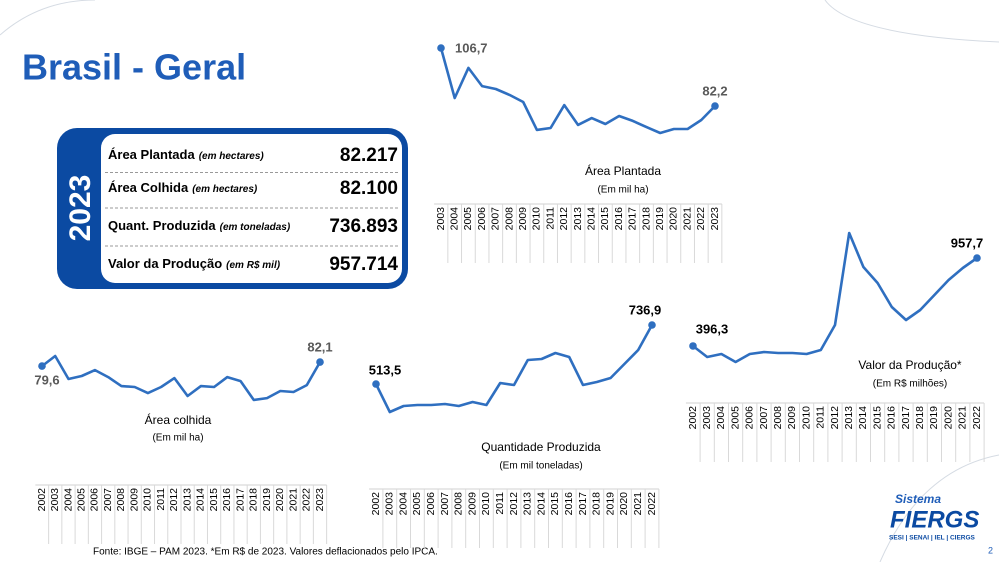 The height and width of the screenshot is (562, 999). Describe the element at coordinates (151, 154) in the screenshot. I see `row-label-text: Área Plantada` at that location.